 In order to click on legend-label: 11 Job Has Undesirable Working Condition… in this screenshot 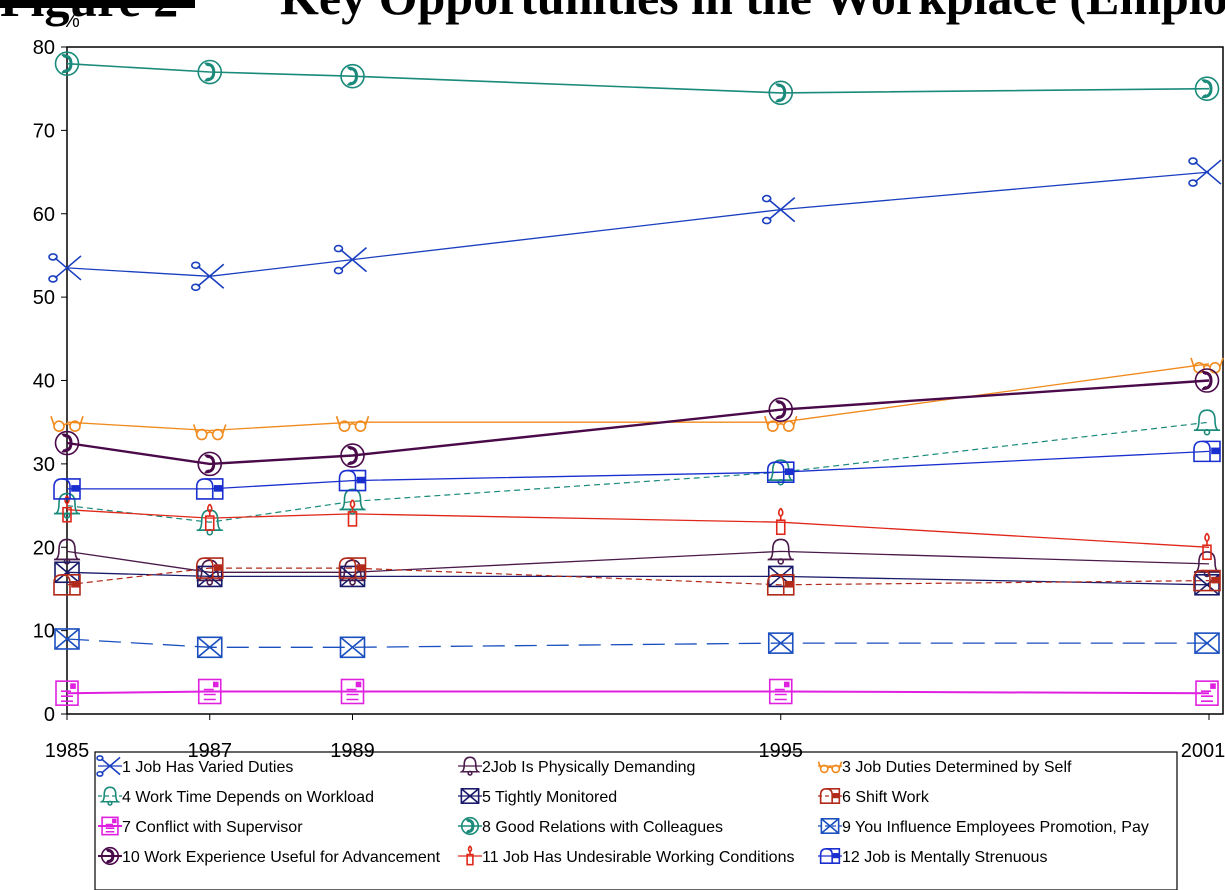, I will do `click(638, 857)`.